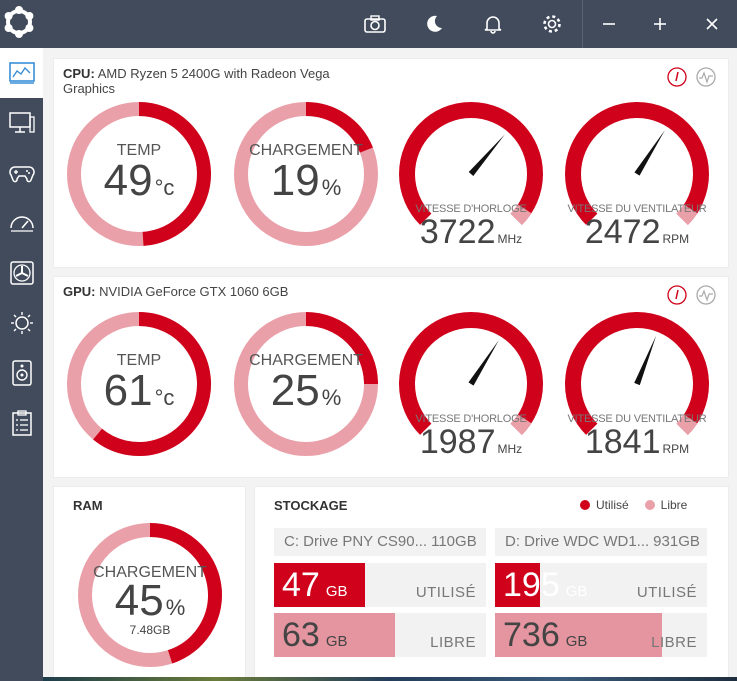 The height and width of the screenshot is (681, 737). I want to click on sidebar-item-dashboard, so click(21, 73).